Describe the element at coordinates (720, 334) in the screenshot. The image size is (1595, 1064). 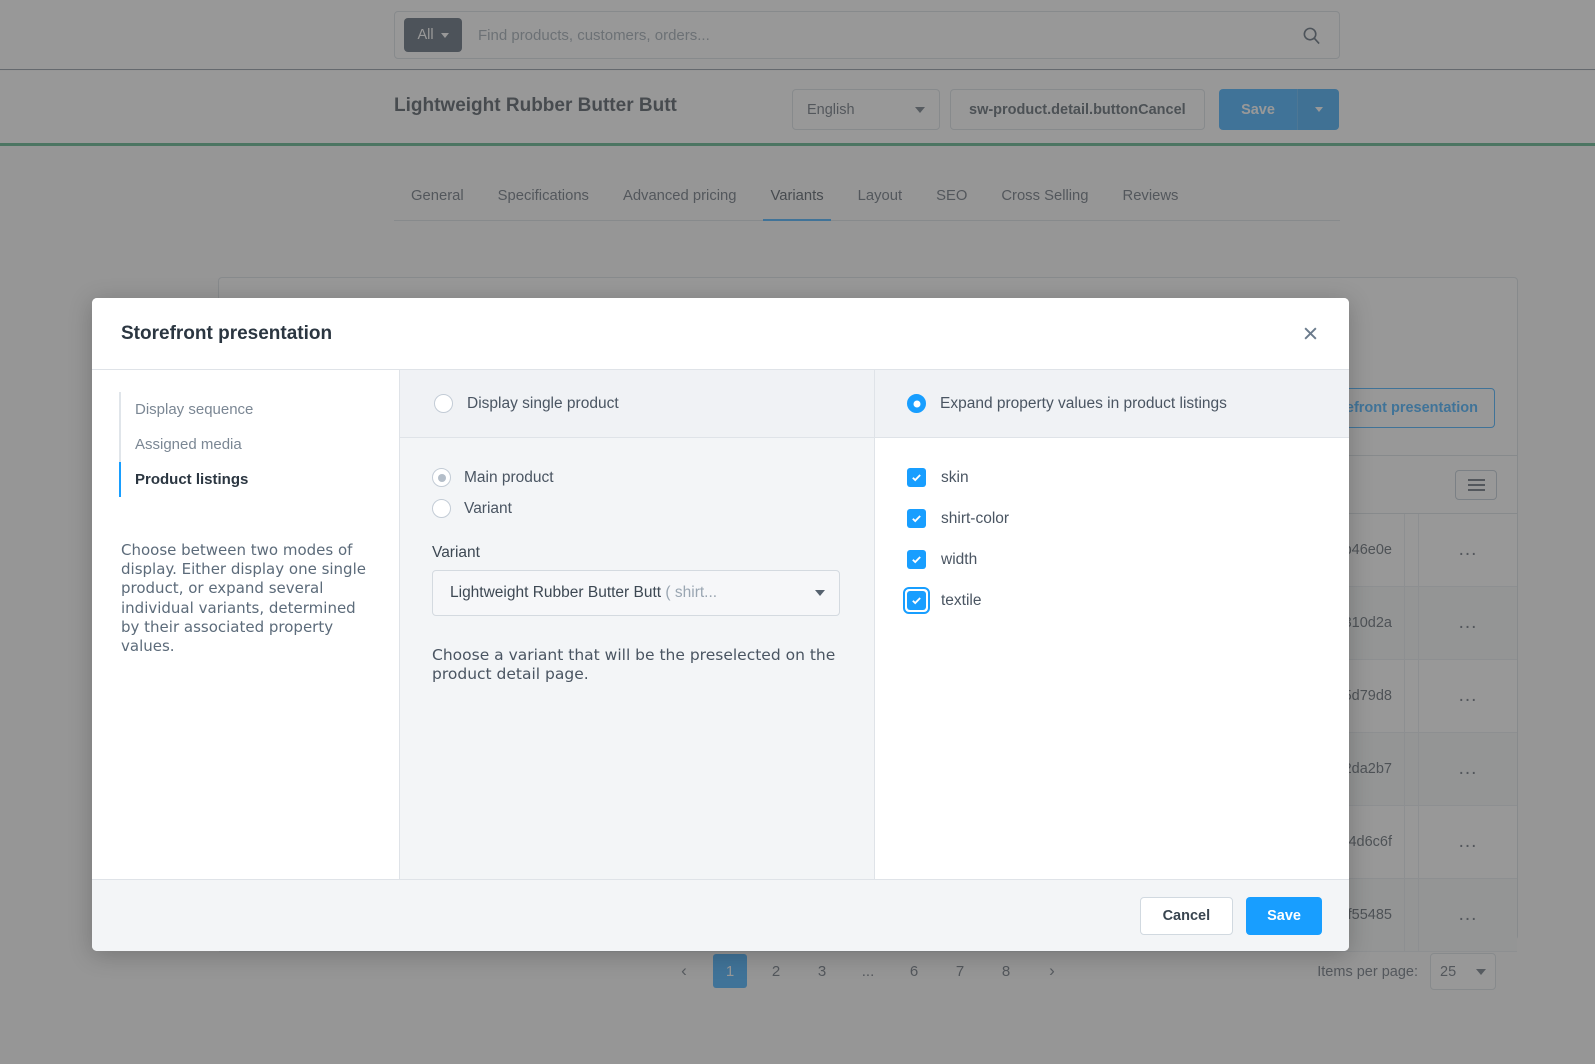
I see `modal-header: Storefront presentation` at that location.